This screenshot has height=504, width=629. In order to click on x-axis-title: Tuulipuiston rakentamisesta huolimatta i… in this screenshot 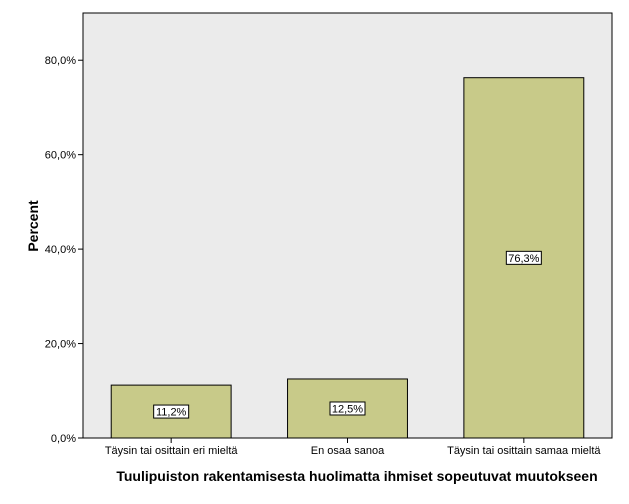, I will do `click(356, 476)`.